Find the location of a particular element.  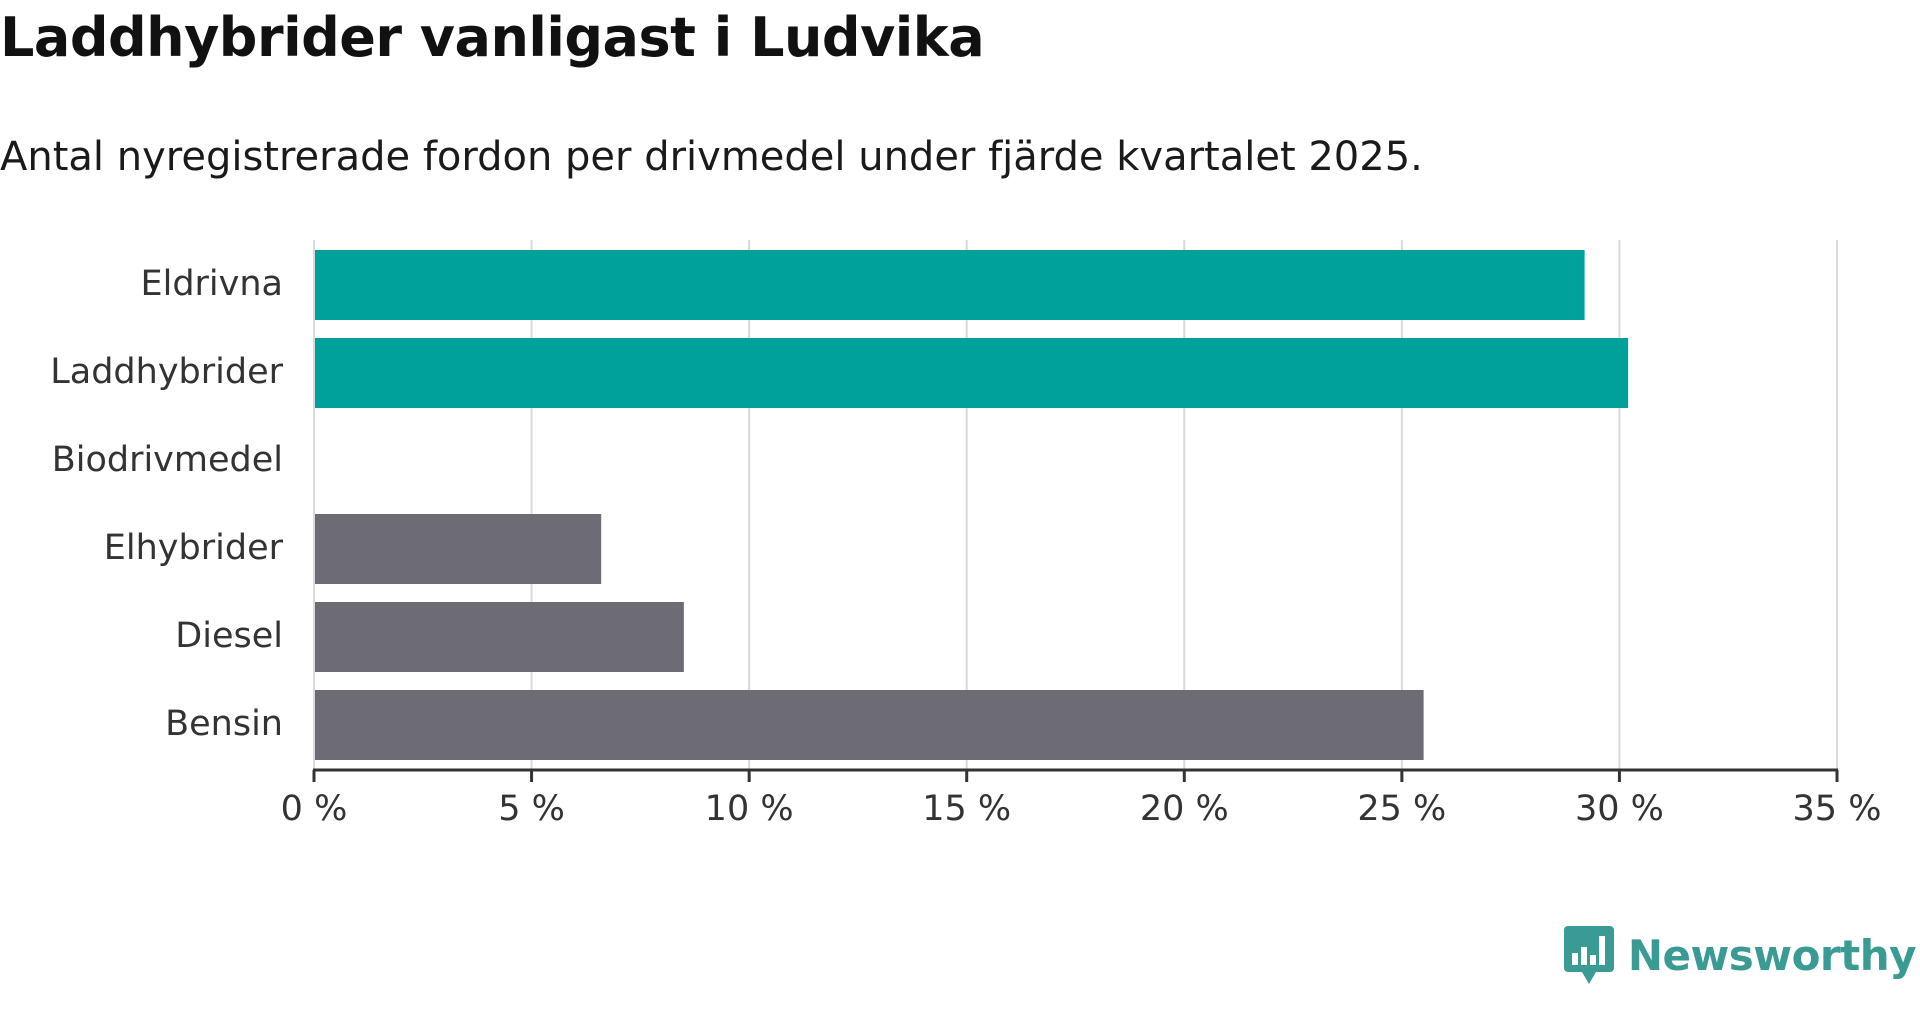

bar-elhybrider is located at coordinates (458, 549).